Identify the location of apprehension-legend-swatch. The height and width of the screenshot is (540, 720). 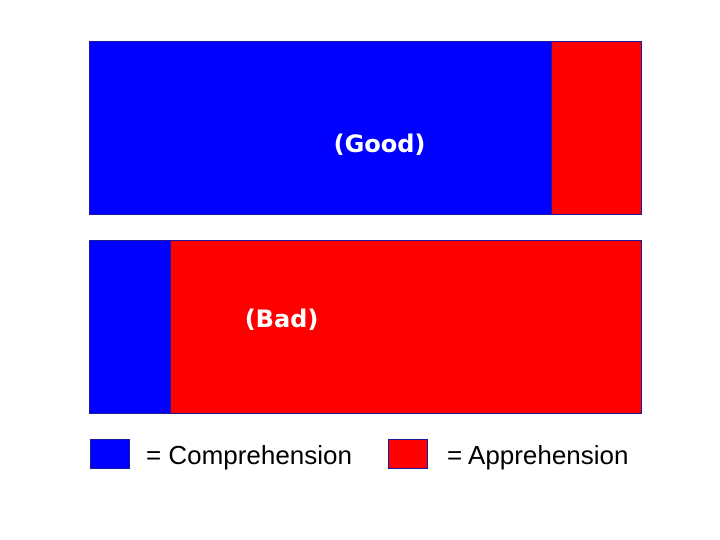
(408, 454).